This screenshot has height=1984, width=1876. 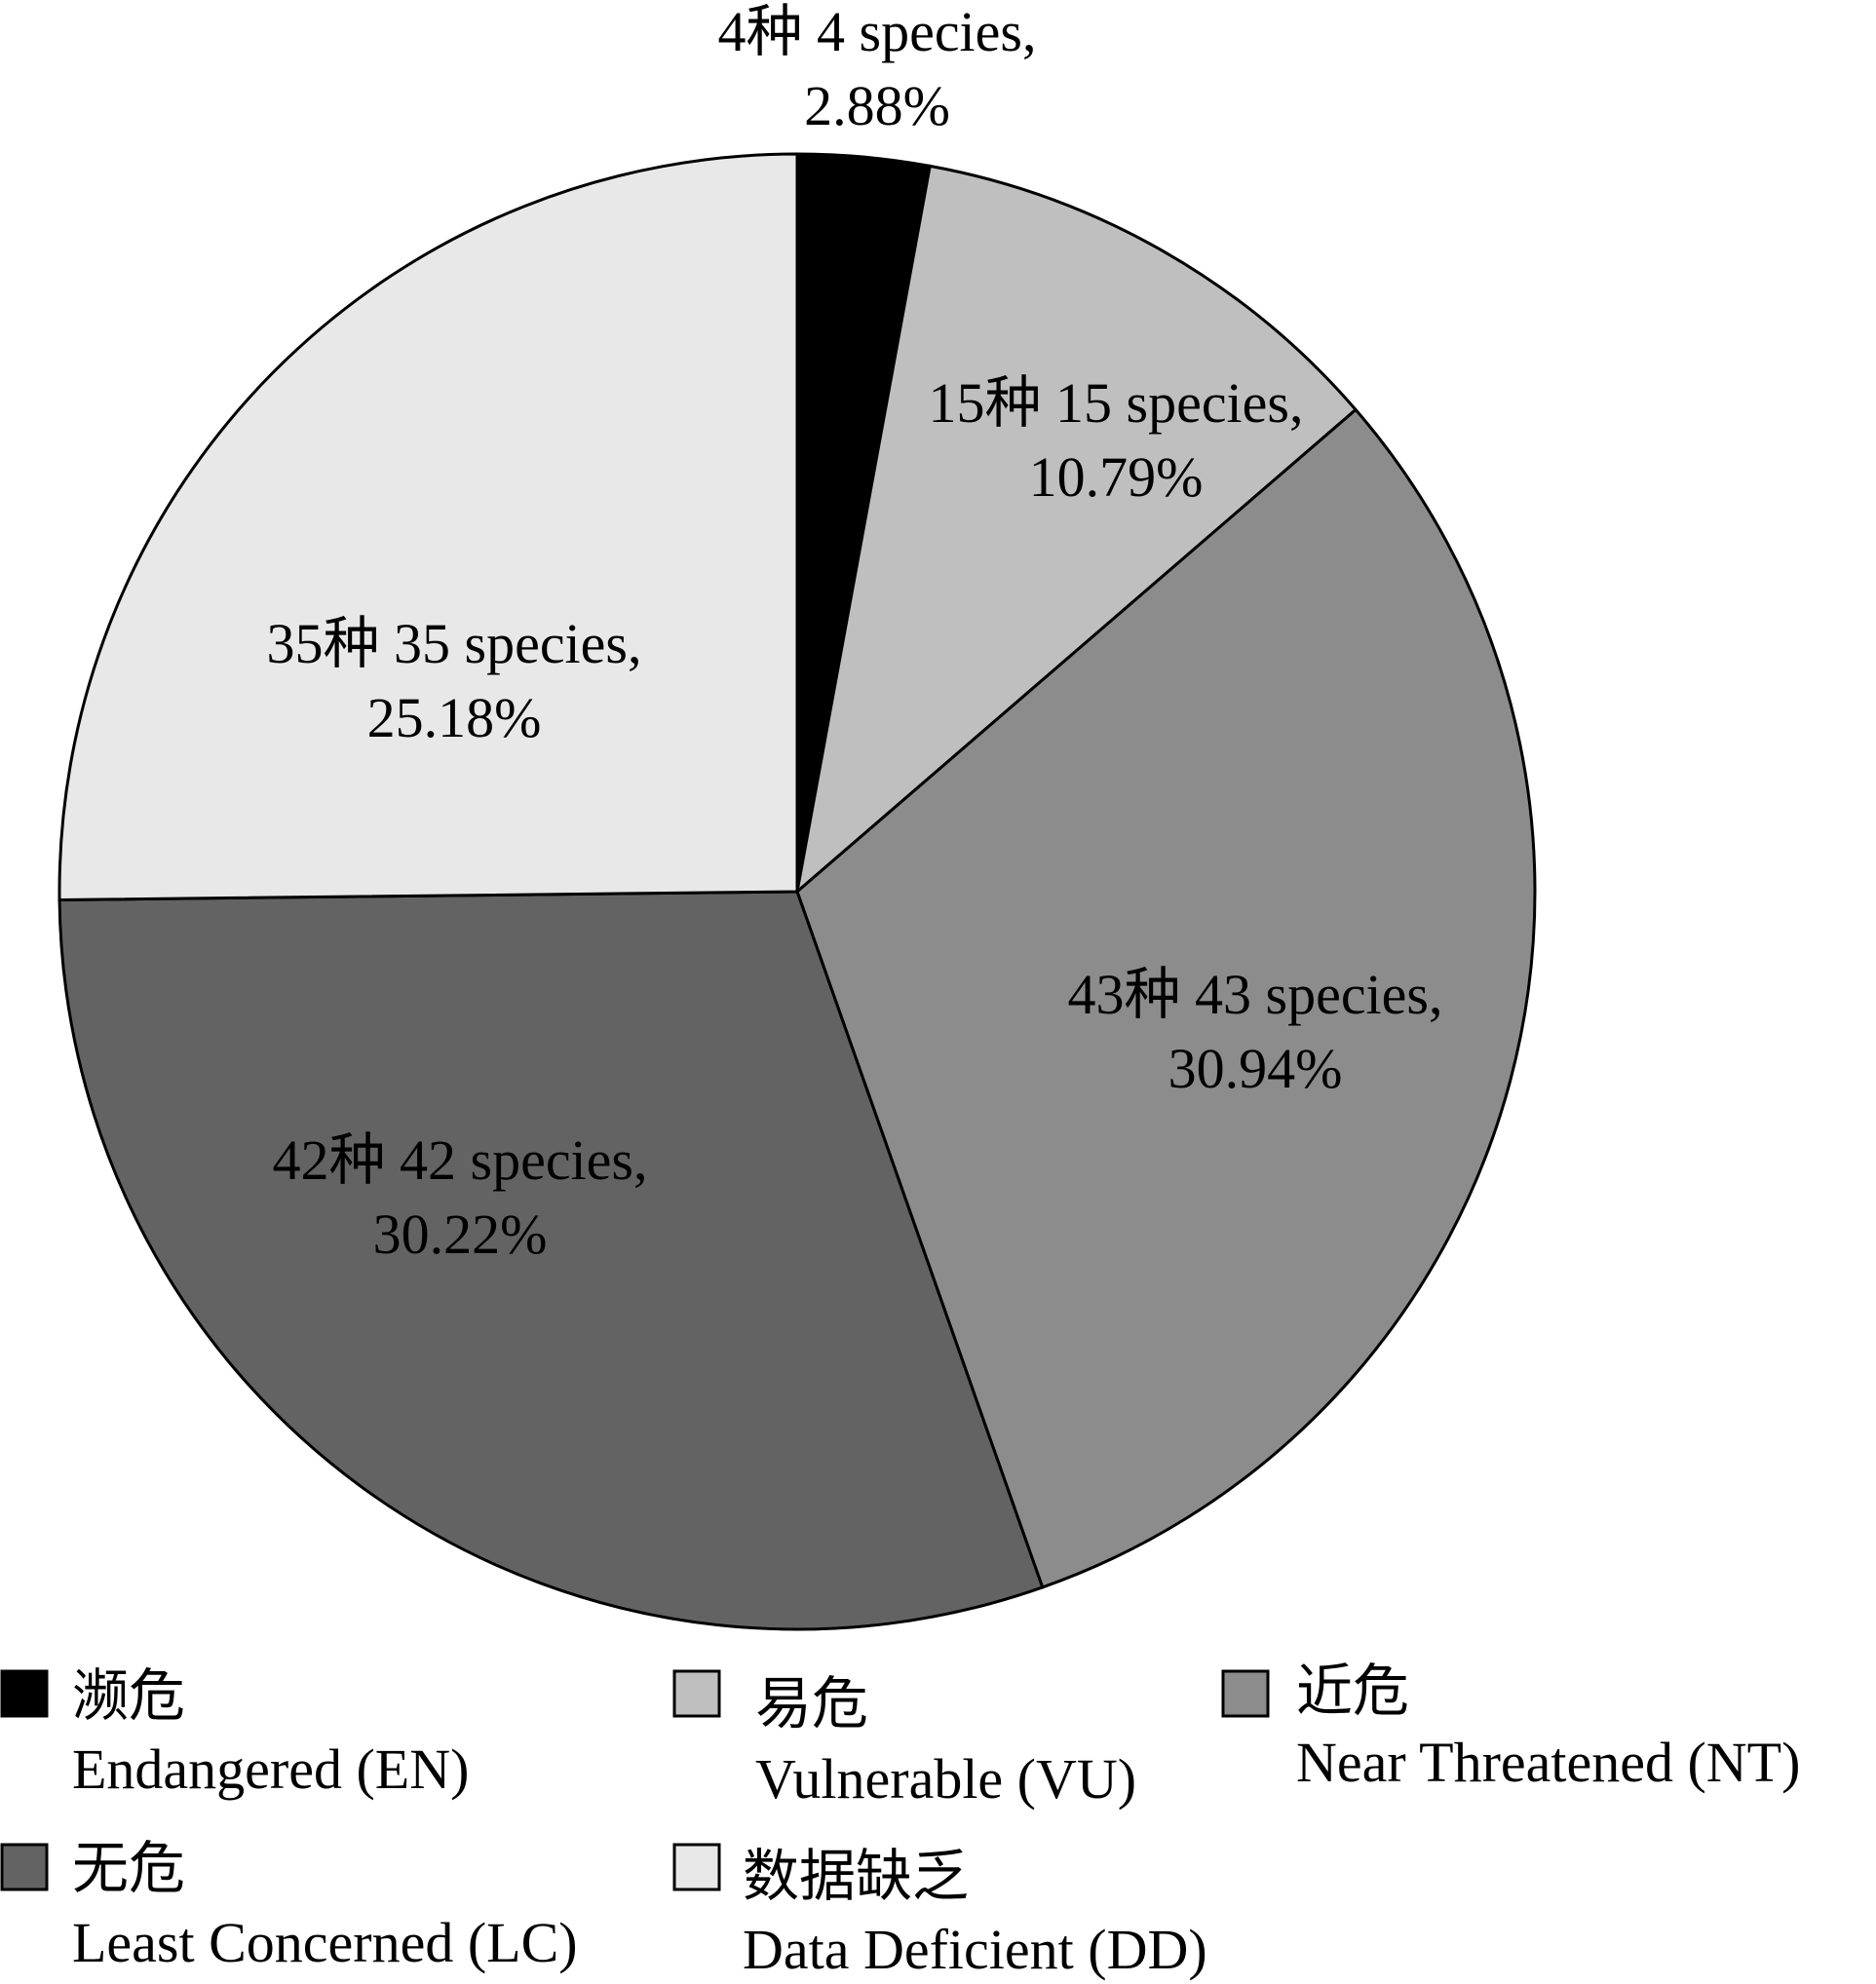 I want to click on slice-label-1: 15种 15 species, 10.79%, so click(x=1116, y=440).